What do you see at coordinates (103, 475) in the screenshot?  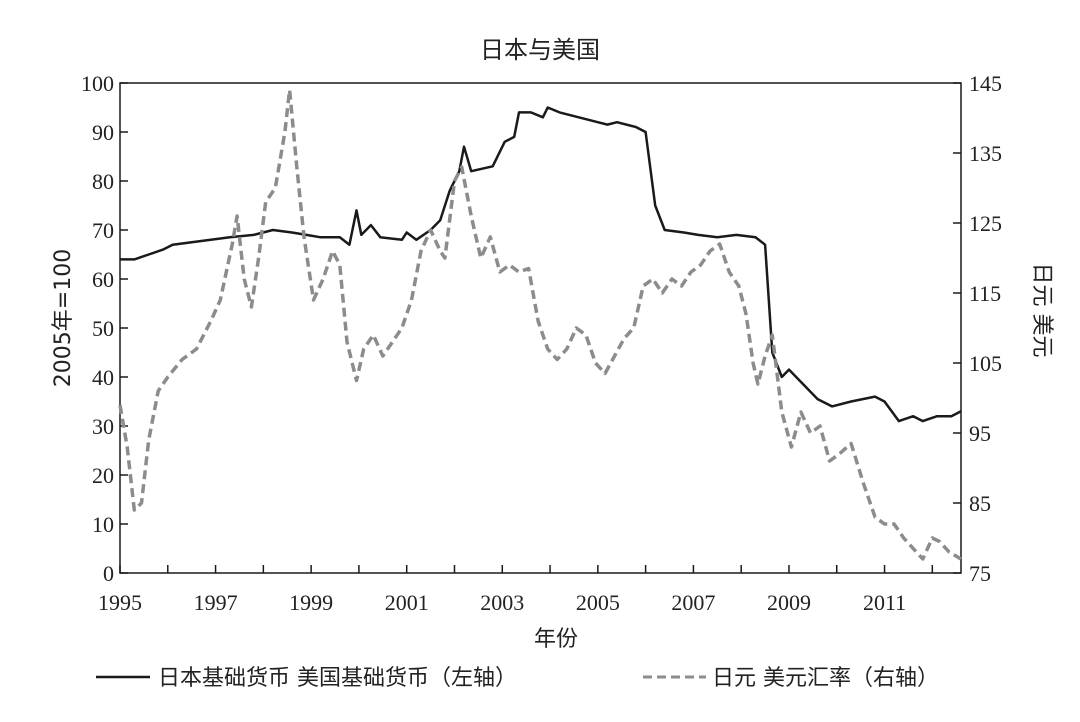 I see `left-tick-label: 20` at bounding box center [103, 475].